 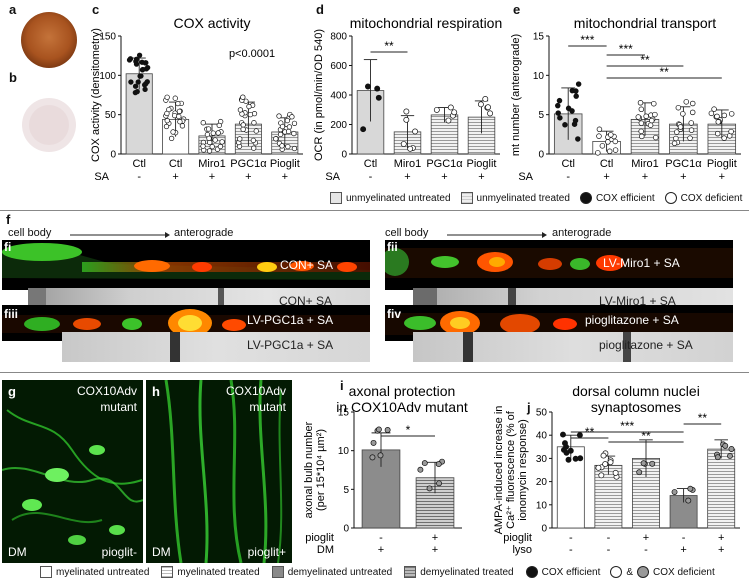 I want to click on chart-subtitle: in COX10Adv mutant, so click(x=402, y=407).